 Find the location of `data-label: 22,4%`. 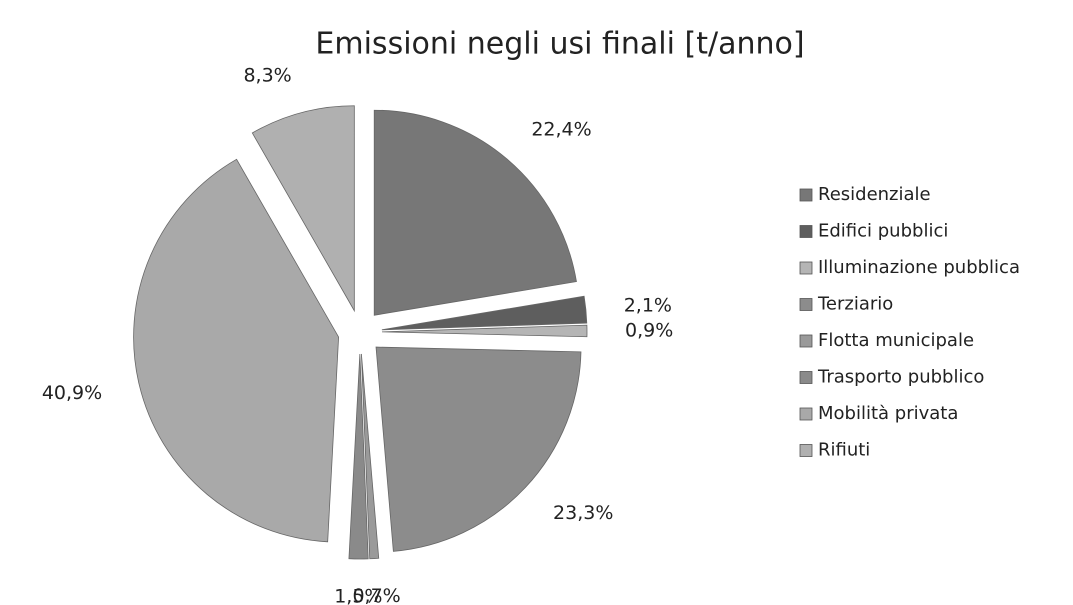

data-label: 22,4% is located at coordinates (561, 129).